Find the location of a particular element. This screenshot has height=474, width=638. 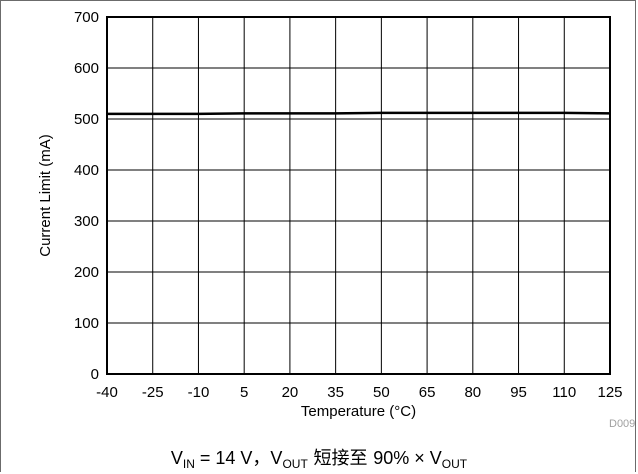

x-tick-label: 50 is located at coordinates (381, 392).